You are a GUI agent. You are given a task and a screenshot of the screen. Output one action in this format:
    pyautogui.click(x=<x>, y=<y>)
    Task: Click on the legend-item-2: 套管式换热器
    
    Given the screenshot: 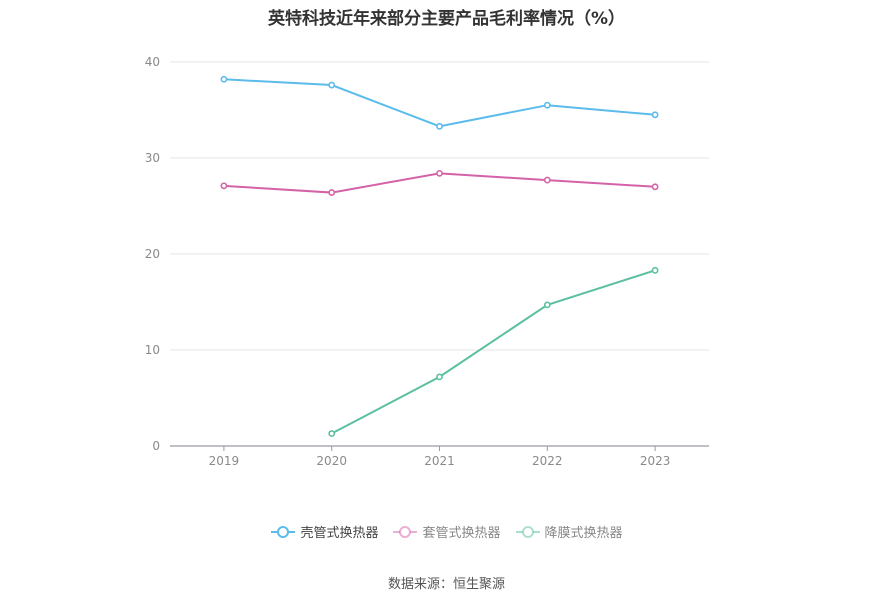 What is the action you would take?
    pyautogui.click(x=446, y=531)
    